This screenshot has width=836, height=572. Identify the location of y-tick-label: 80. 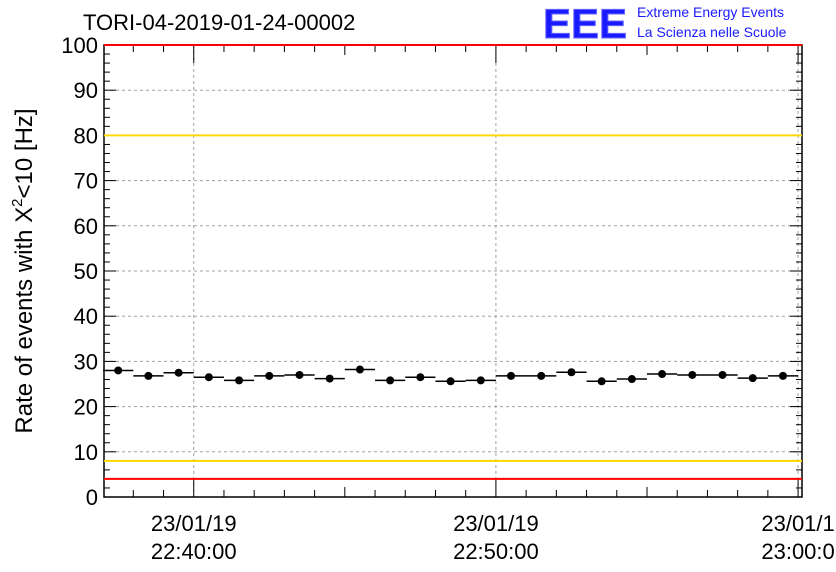
(86, 135).